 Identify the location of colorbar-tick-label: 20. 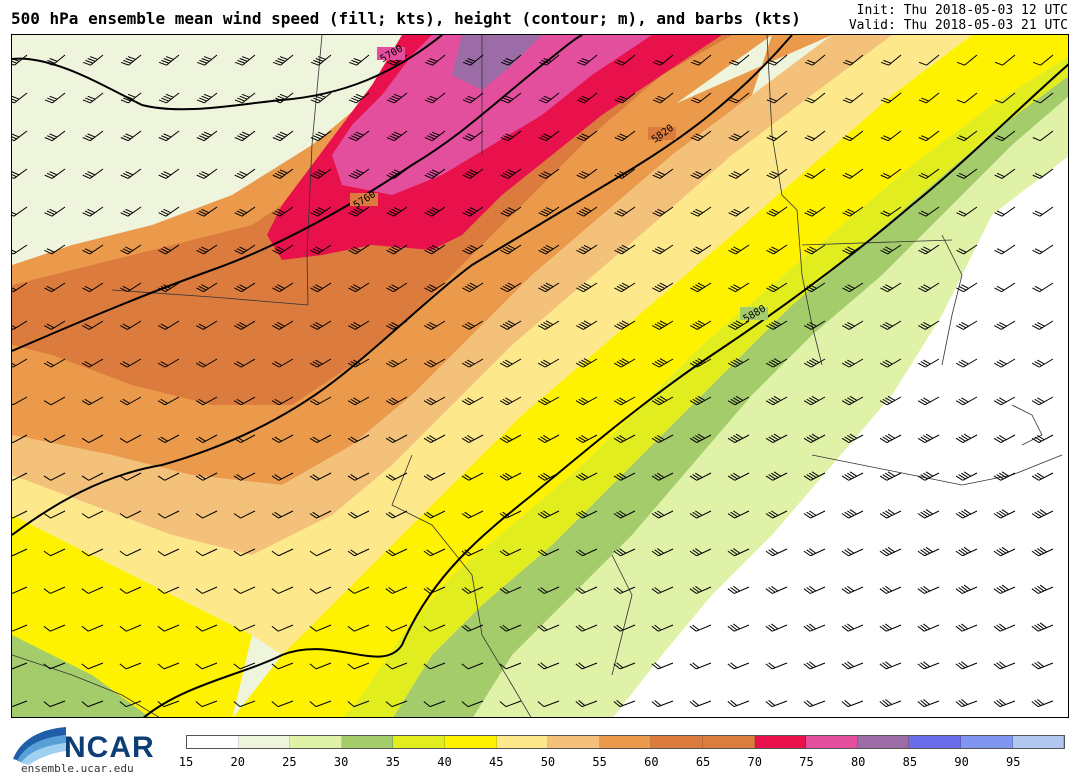
(237, 762).